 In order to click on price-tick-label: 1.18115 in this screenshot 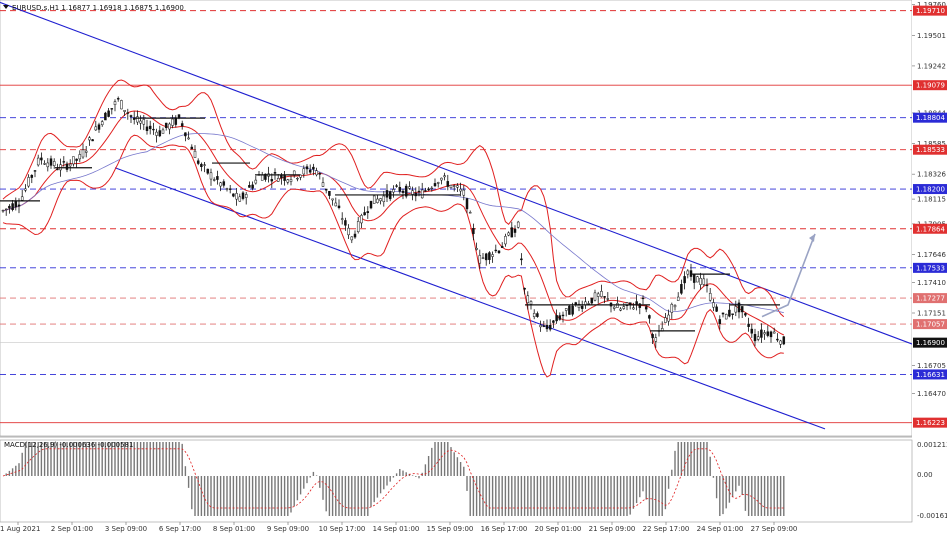, I will do `click(931, 200)`.